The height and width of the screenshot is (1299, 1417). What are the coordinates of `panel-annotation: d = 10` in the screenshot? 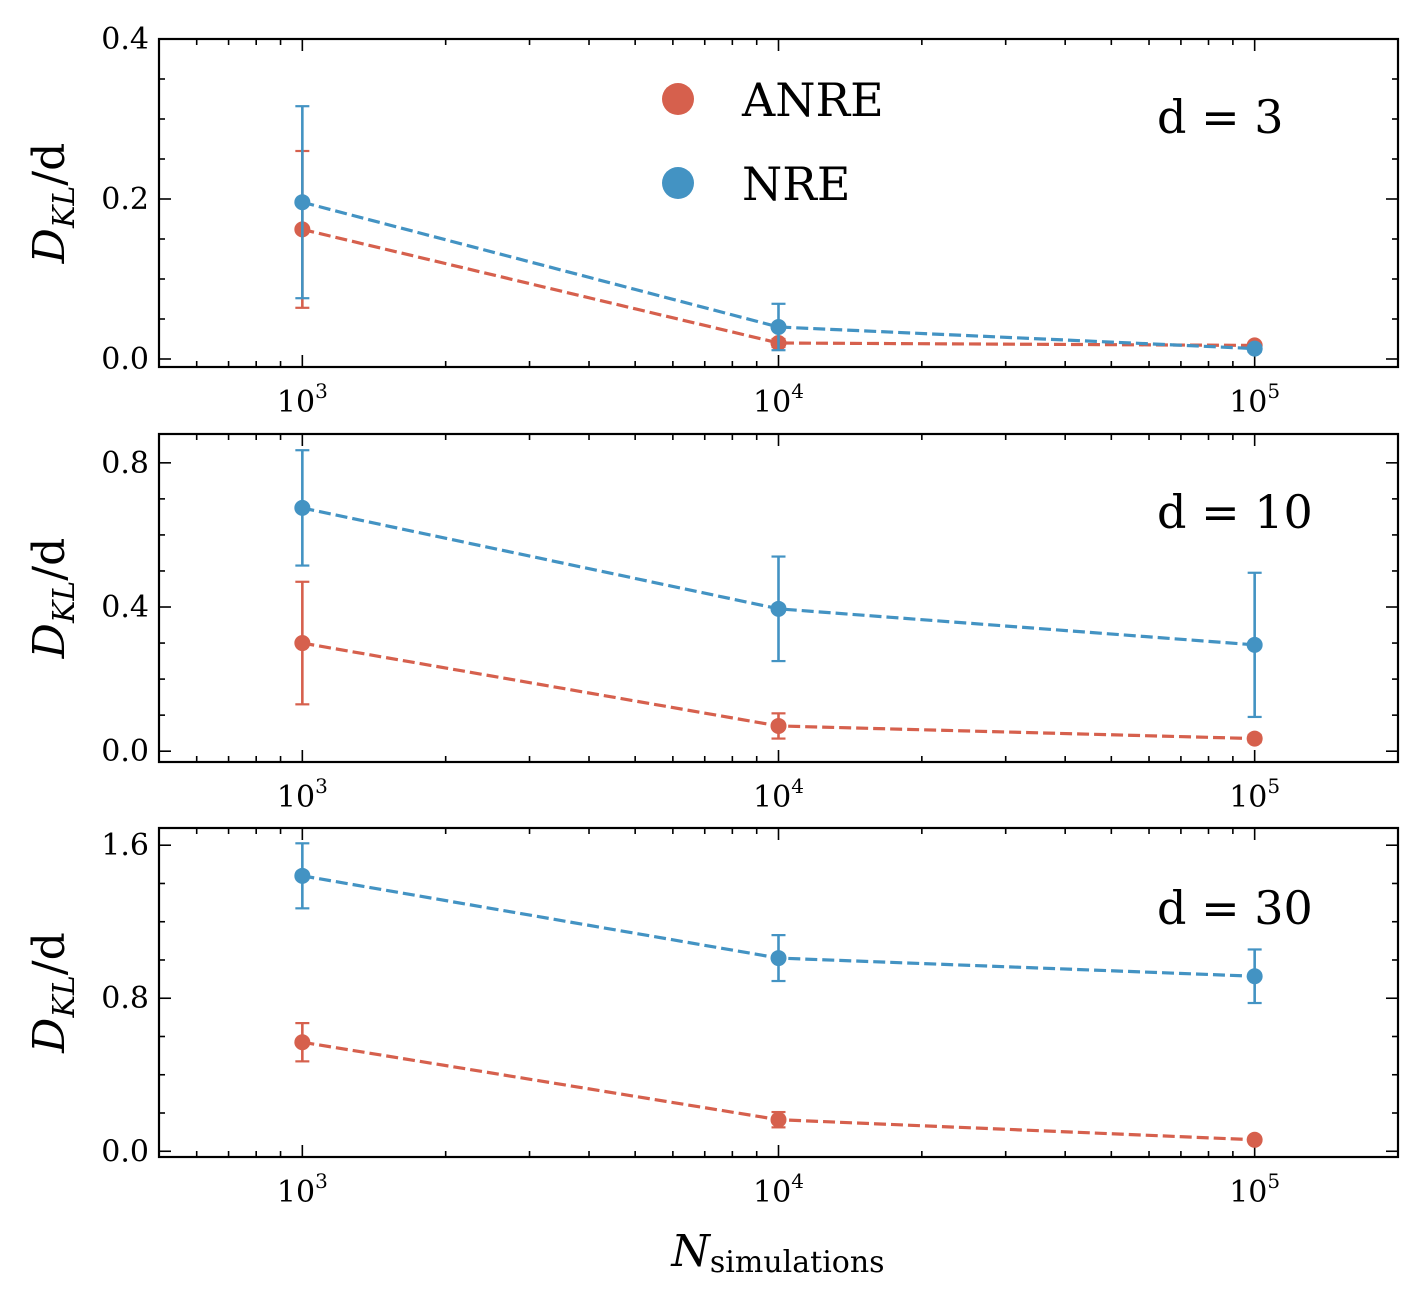 It's located at (1235, 512).